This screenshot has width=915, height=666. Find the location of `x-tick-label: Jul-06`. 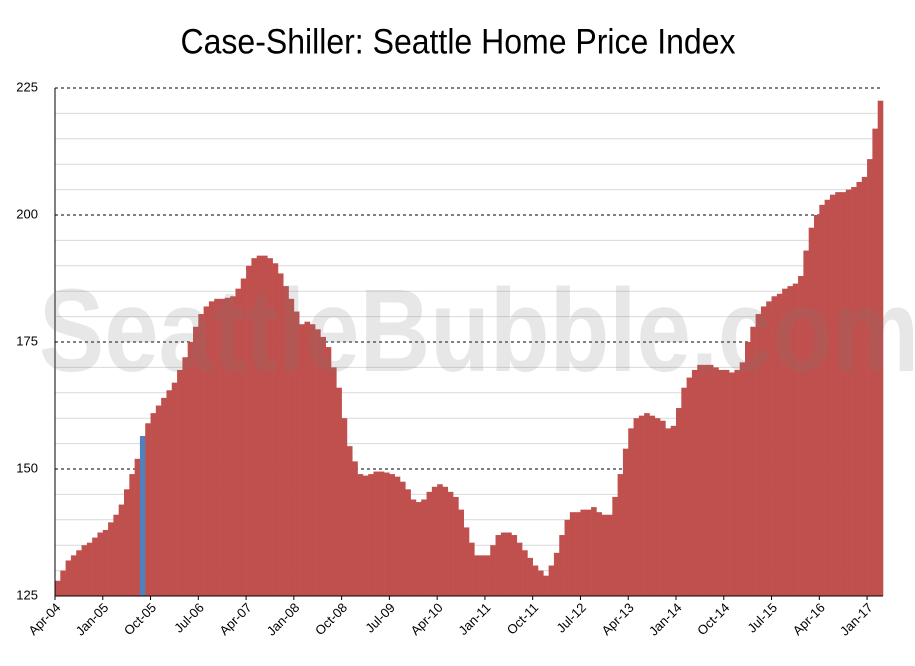

x-tick-label: Jul-06 is located at coordinates (189, 618).